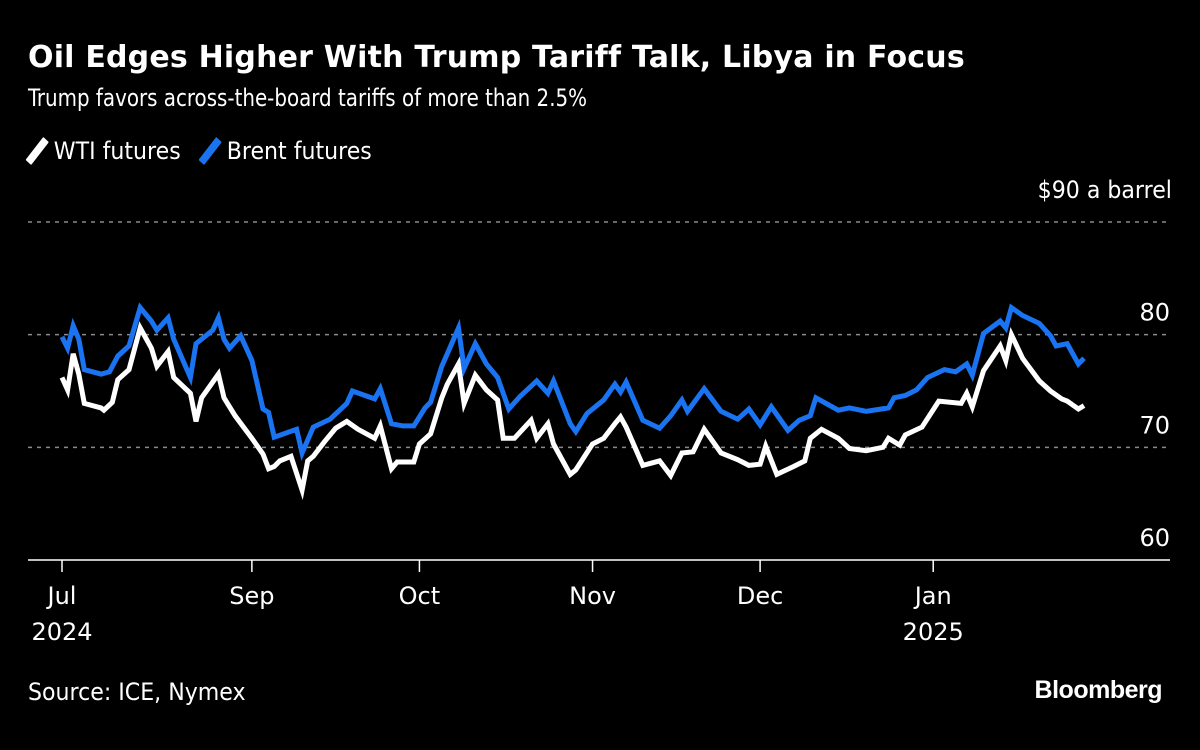 The height and width of the screenshot is (750, 1200). Describe the element at coordinates (1154, 313) in the screenshot. I see `y-tick-label-80: 80` at that location.